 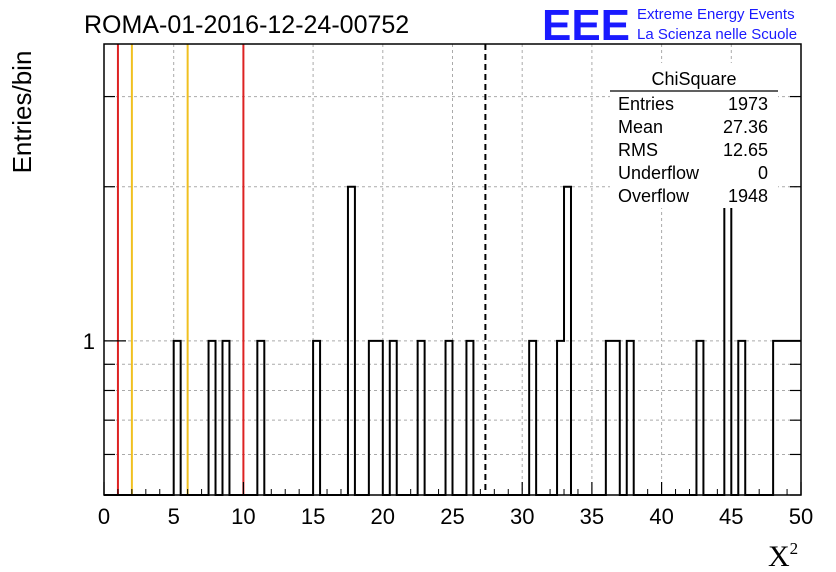 What do you see at coordinates (452, 516) in the screenshot?
I see `x-tick-label: 25` at bounding box center [452, 516].